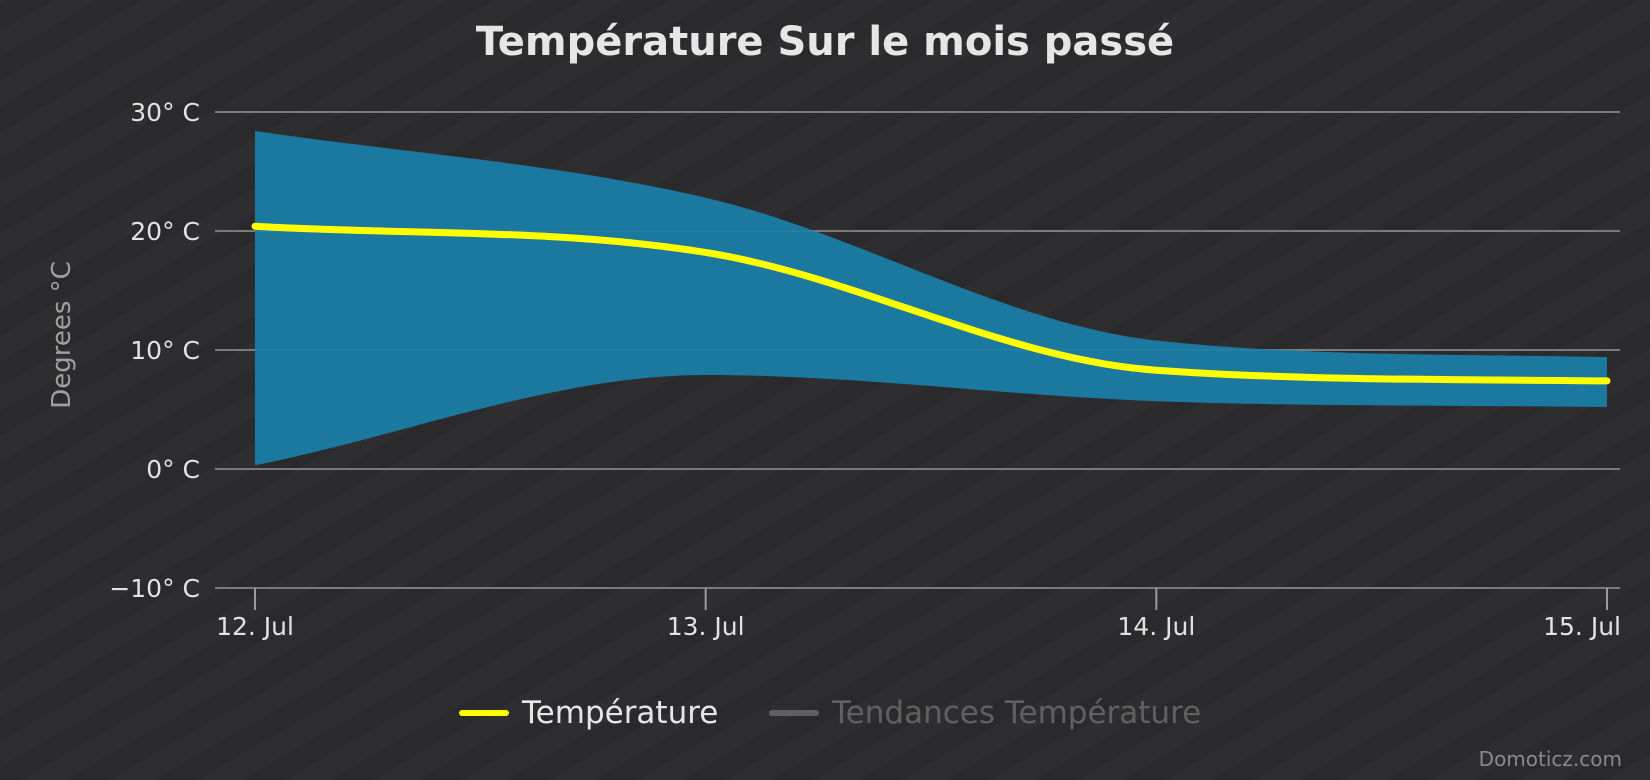 This screenshot has width=1650, height=780. What do you see at coordinates (706, 626) in the screenshot?
I see `x-tick-label: 13. Jul` at bounding box center [706, 626].